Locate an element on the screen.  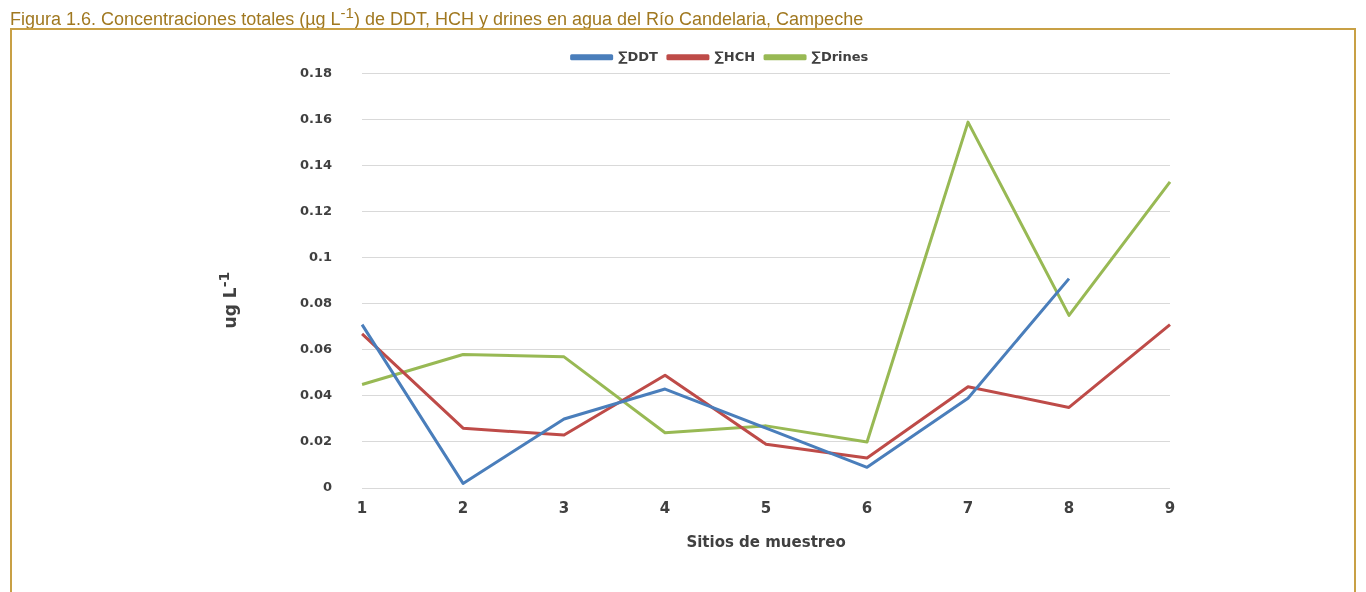
x-tick-label: 4 is located at coordinates (665, 507).